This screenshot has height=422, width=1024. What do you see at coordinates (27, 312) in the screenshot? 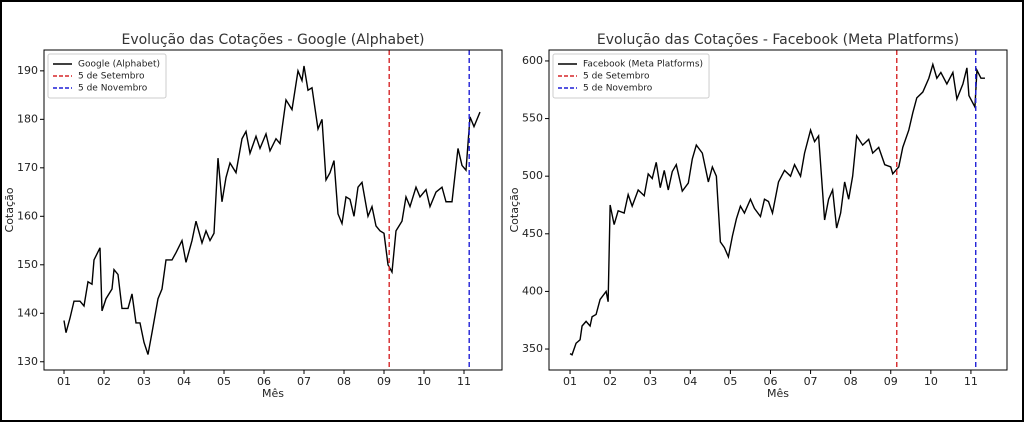
I see `y-tick-label: 140` at bounding box center [27, 312].